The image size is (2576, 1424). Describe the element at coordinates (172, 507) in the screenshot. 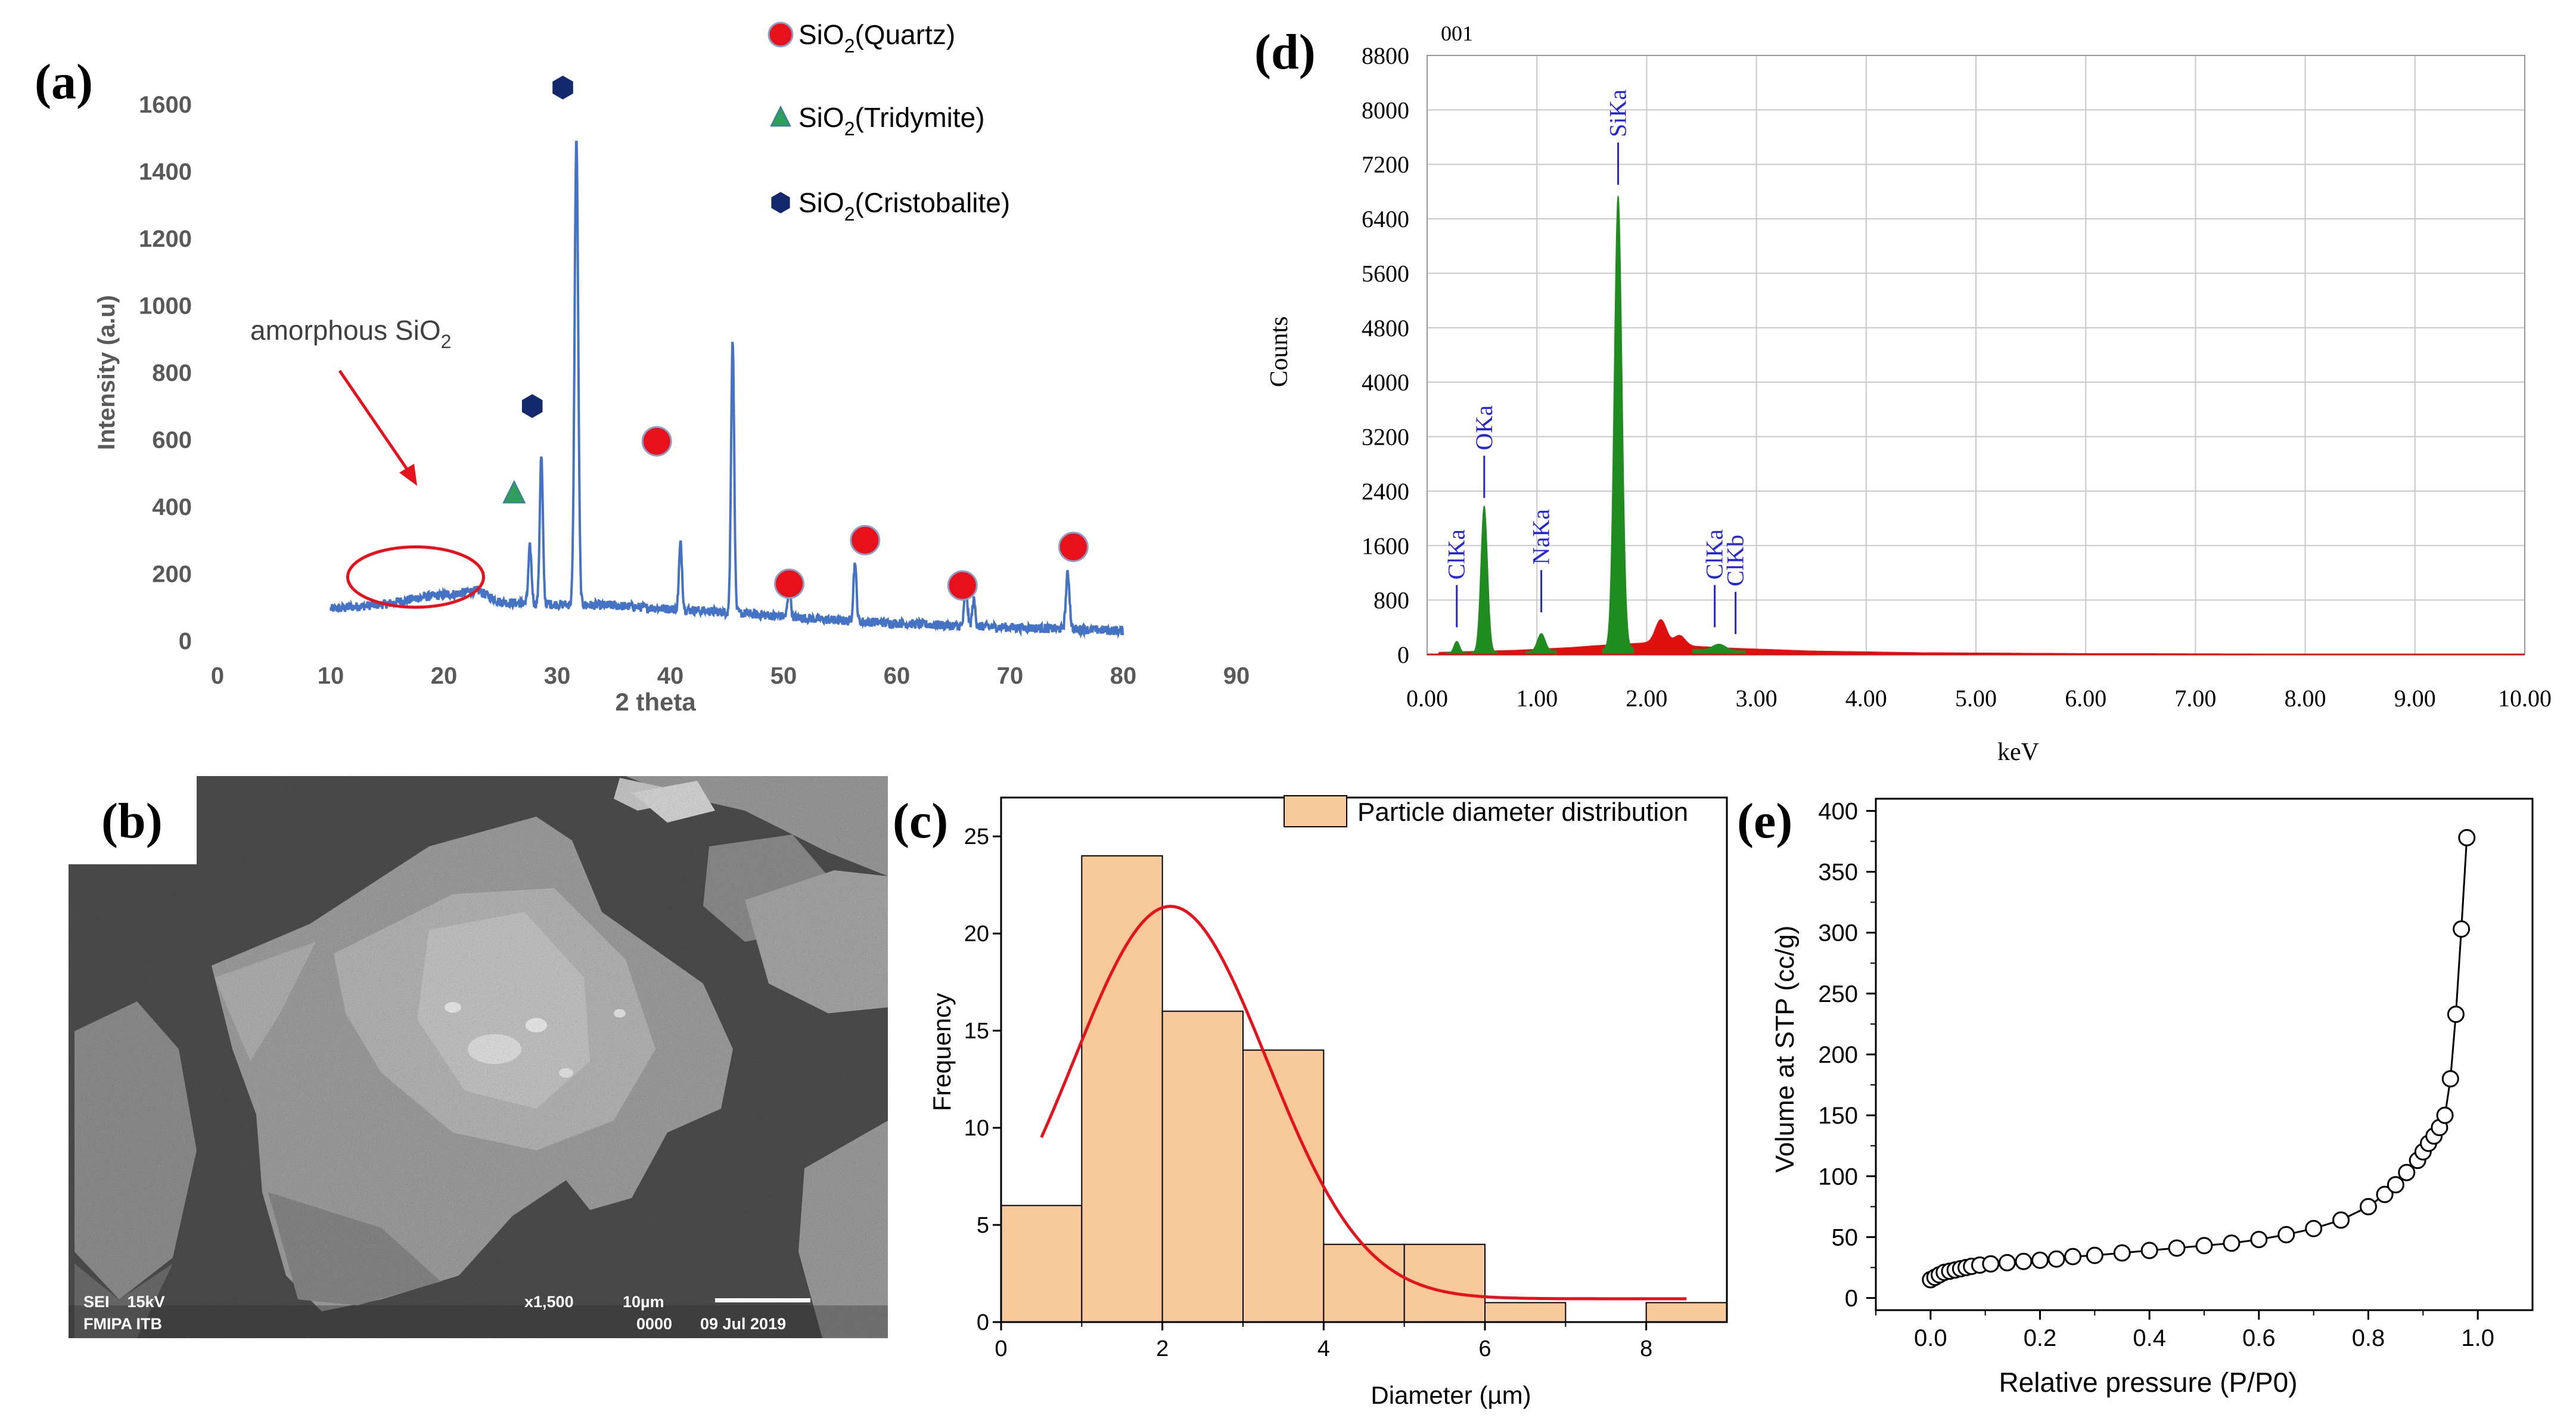

I see `y-tick-label: 400` at that location.